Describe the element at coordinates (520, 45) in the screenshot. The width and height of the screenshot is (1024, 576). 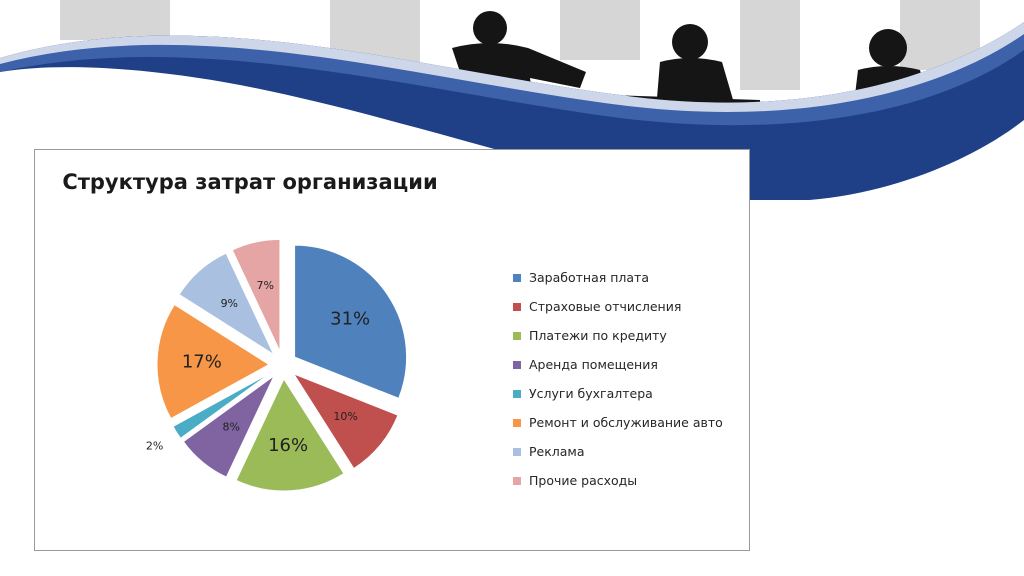
I see `background-silhouettes` at that location.